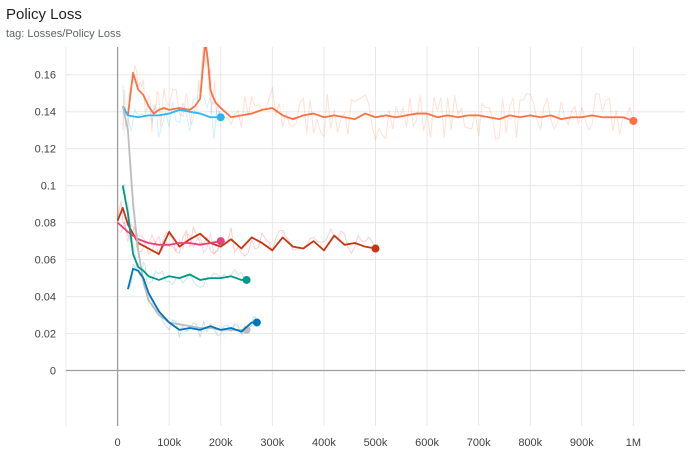 This screenshot has width=698, height=460. I want to click on x-tick-label: 300k, so click(272, 443).